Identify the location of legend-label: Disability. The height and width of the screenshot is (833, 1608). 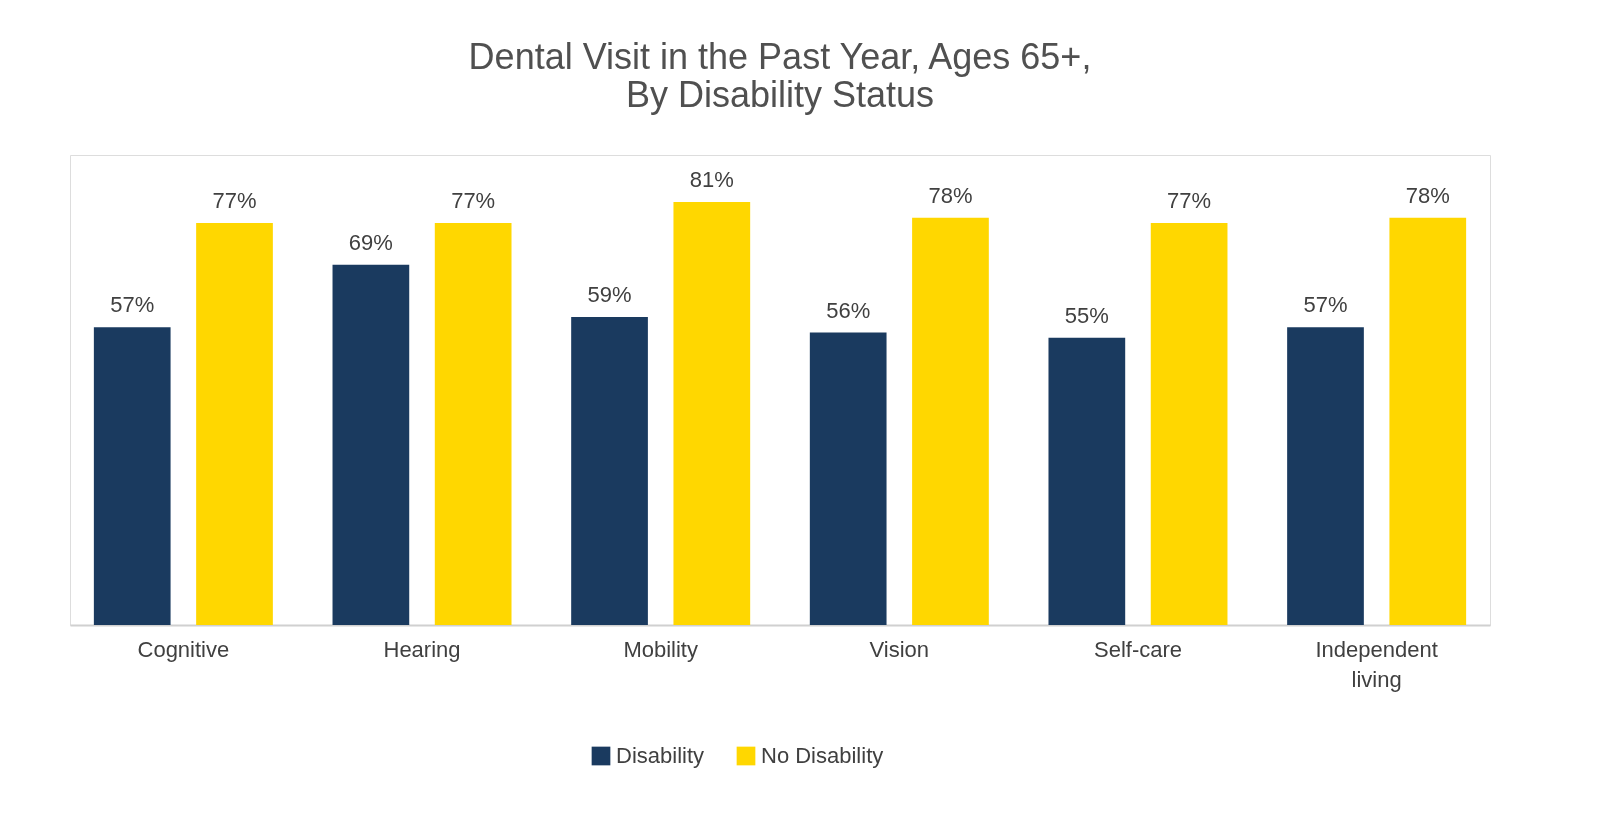
(660, 755).